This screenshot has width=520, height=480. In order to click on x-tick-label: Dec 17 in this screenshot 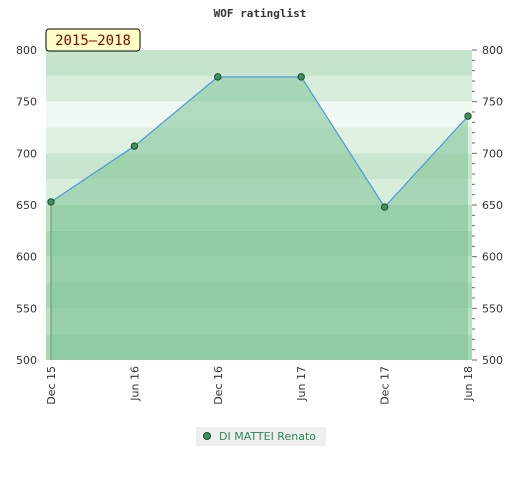, I will do `click(385, 385)`.